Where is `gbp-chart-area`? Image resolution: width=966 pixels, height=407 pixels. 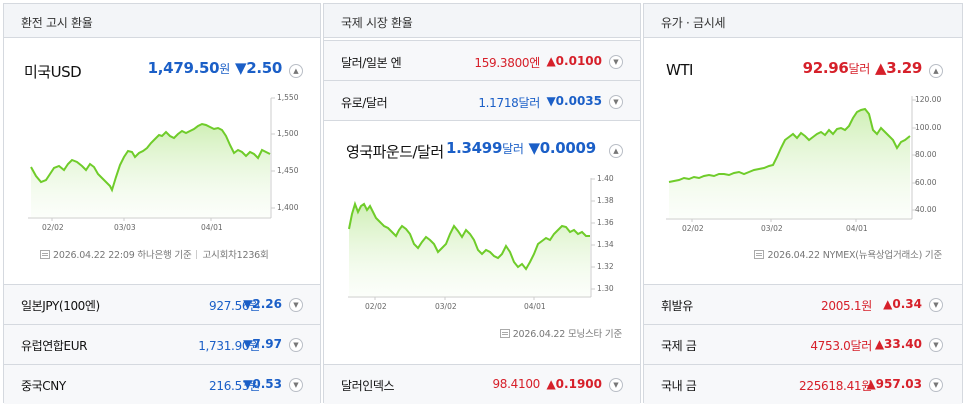 gbp-chart-area is located at coordinates (469, 250).